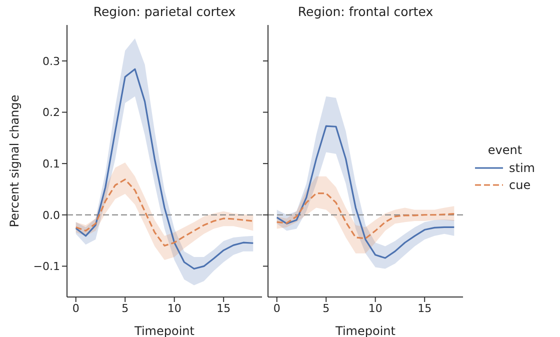 The image size is (560, 337). What do you see at coordinates (51, 113) in the screenshot?
I see `y-tick-label: 0.2` at bounding box center [51, 113].